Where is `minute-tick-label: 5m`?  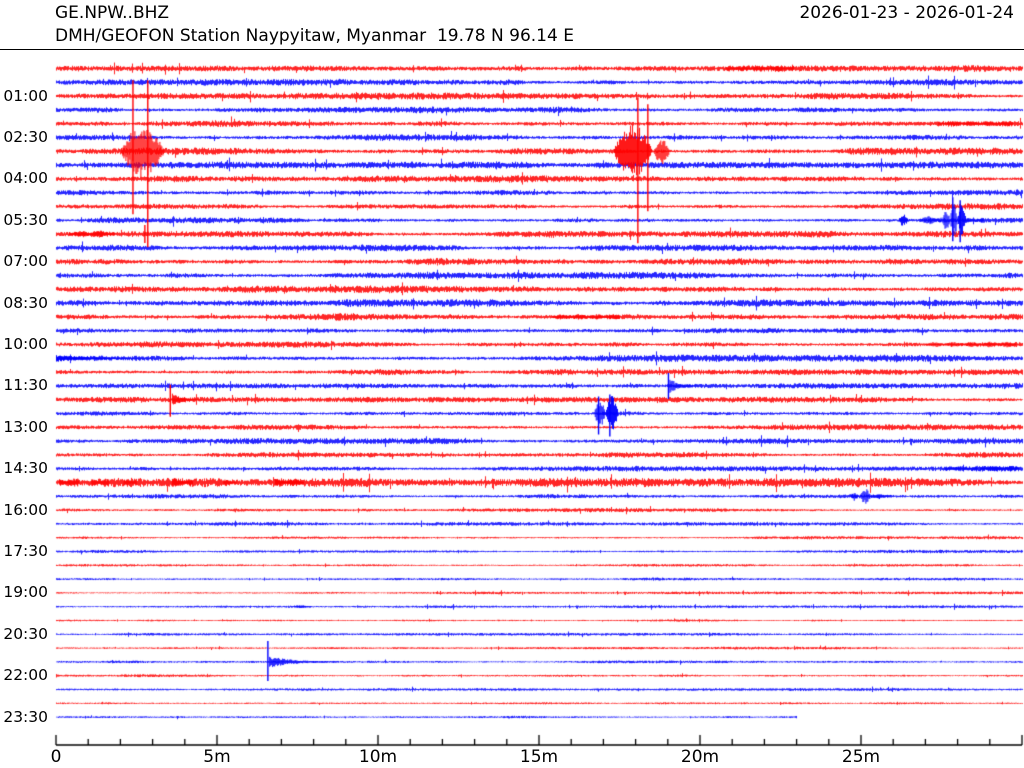 minute-tick-label: 5m is located at coordinates (217, 757).